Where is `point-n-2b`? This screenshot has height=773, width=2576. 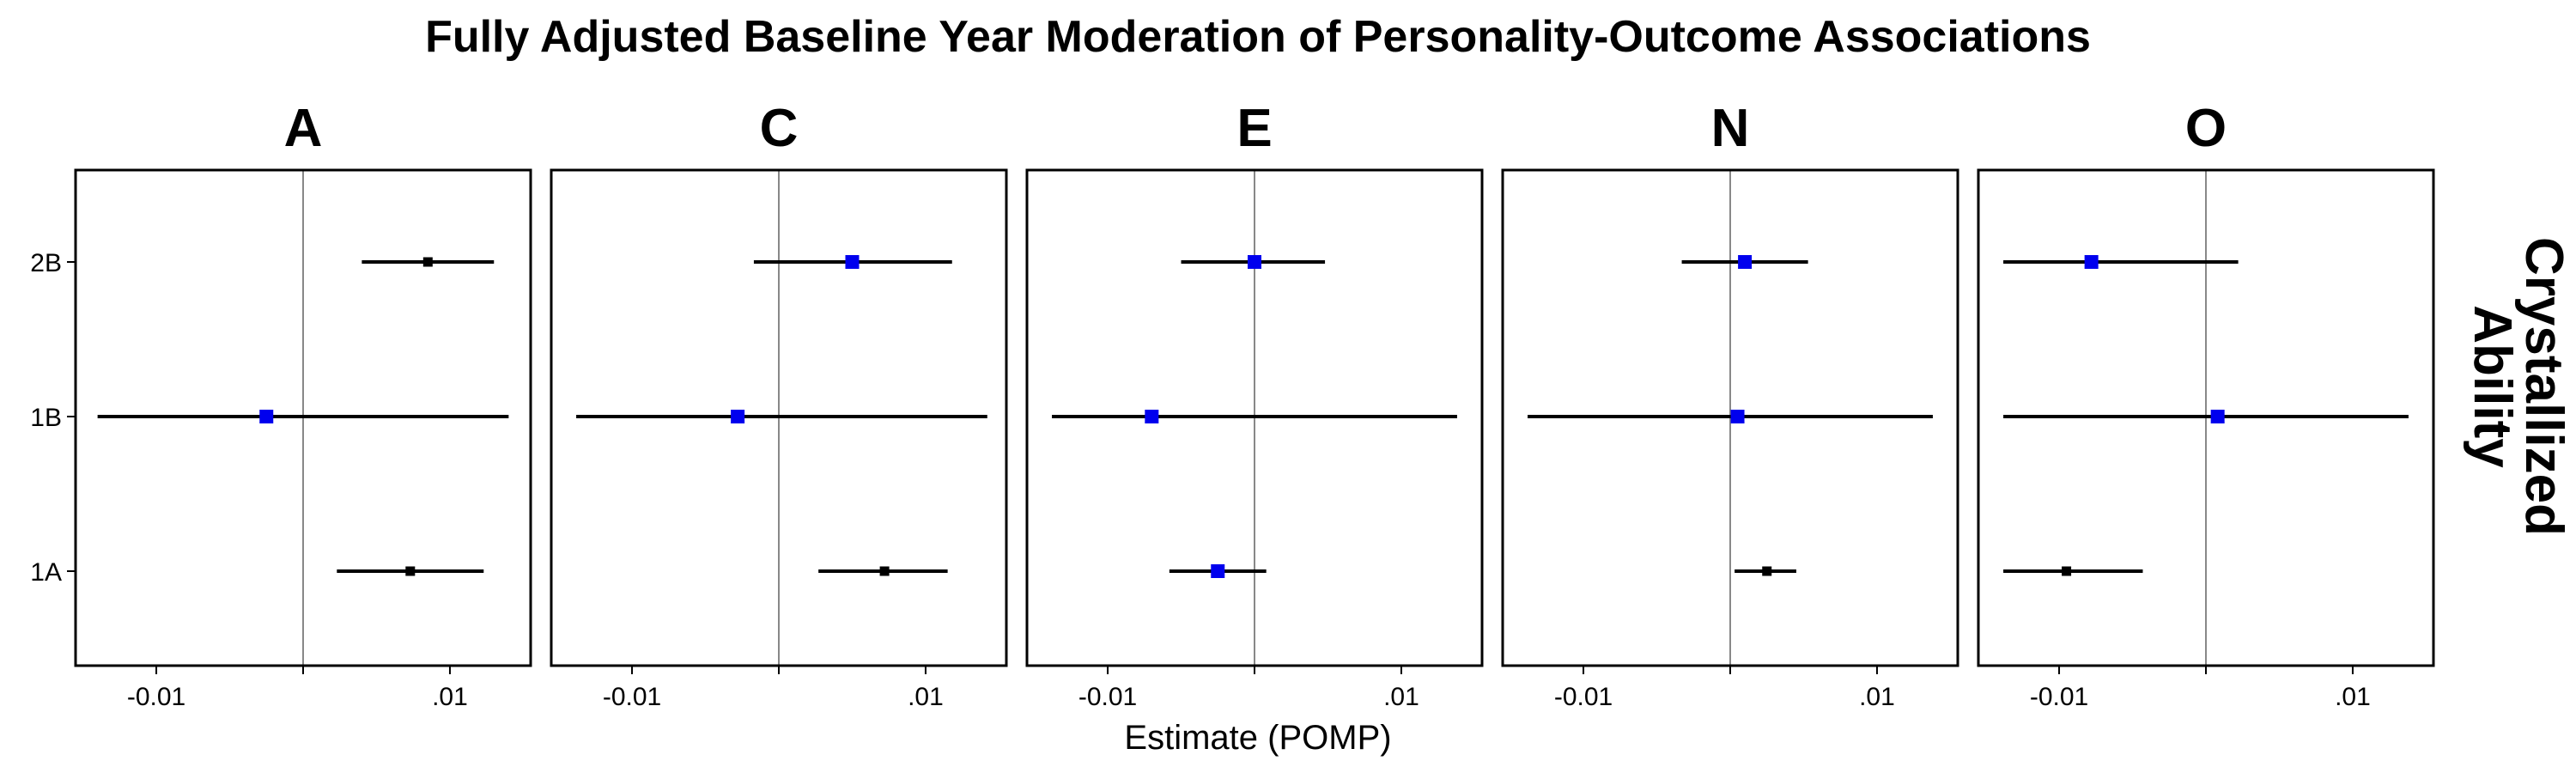
point-n-2b is located at coordinates (1745, 262).